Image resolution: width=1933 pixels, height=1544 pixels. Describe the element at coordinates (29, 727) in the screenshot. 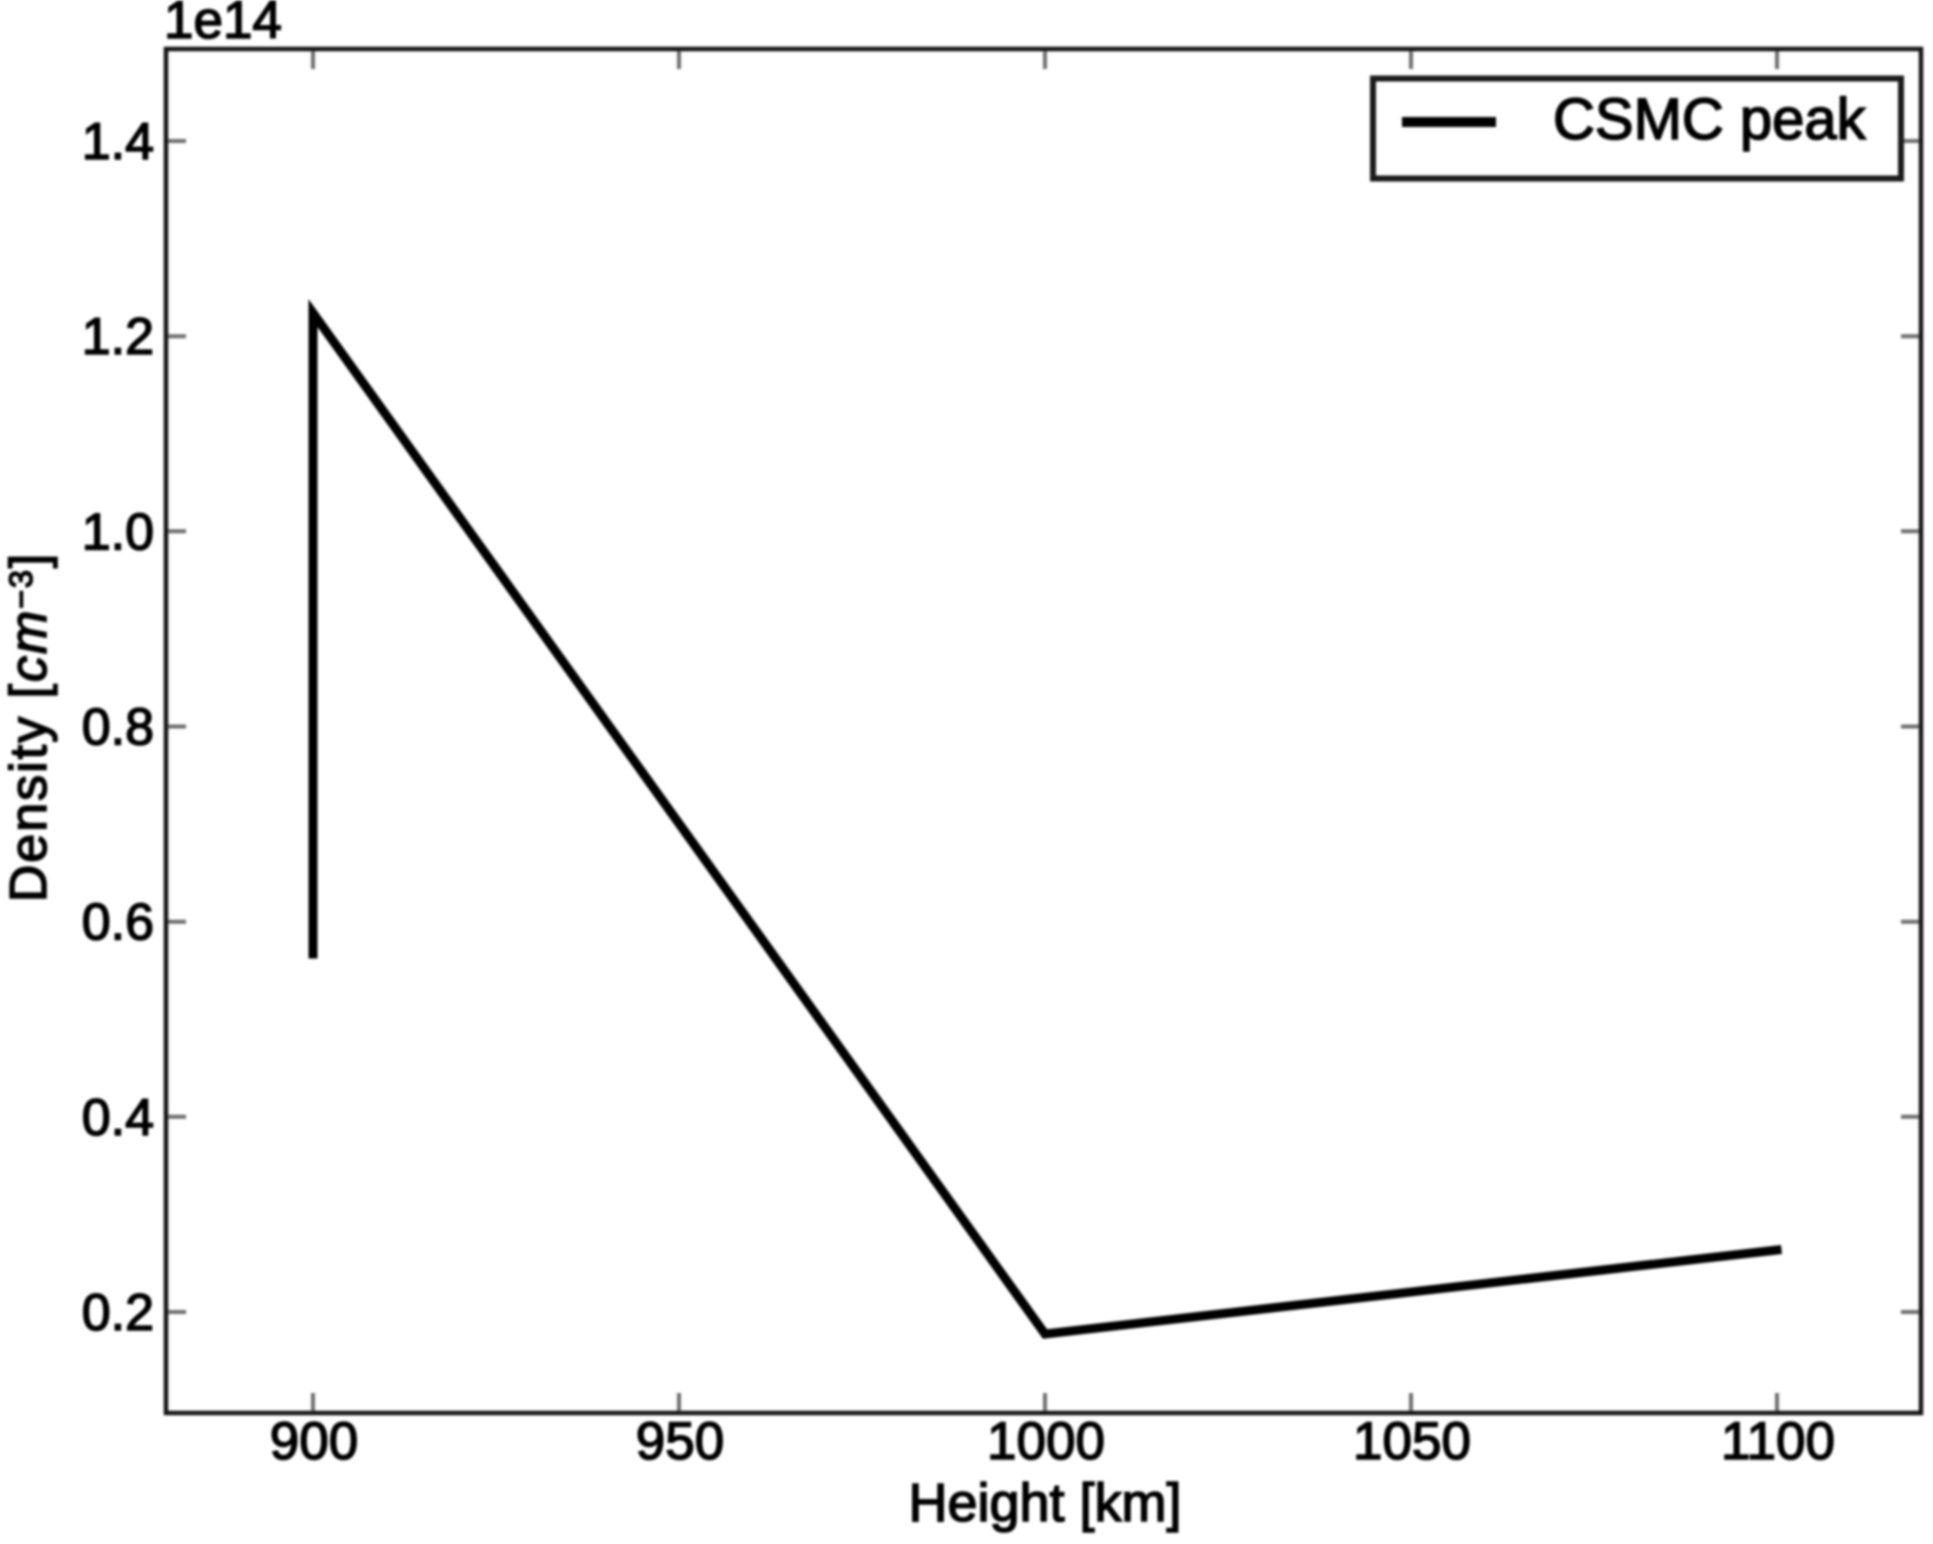

I see `svg-text: Density [cm−3]` at that location.